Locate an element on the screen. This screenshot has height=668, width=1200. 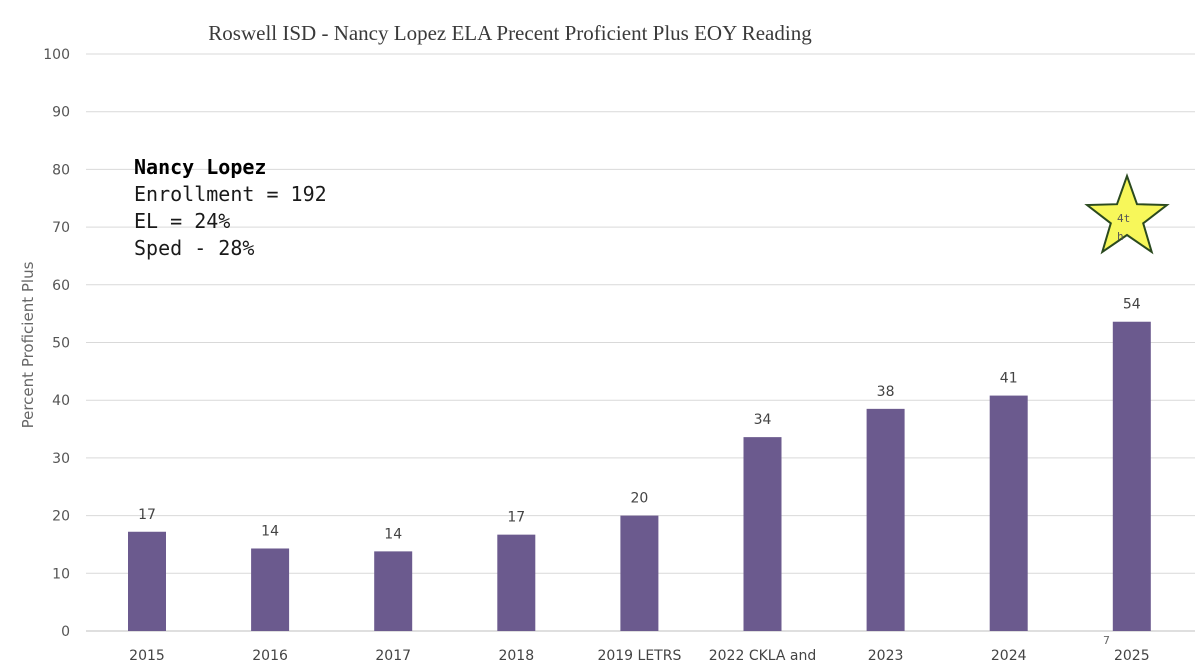
data-label: 38 is located at coordinates (886, 392).